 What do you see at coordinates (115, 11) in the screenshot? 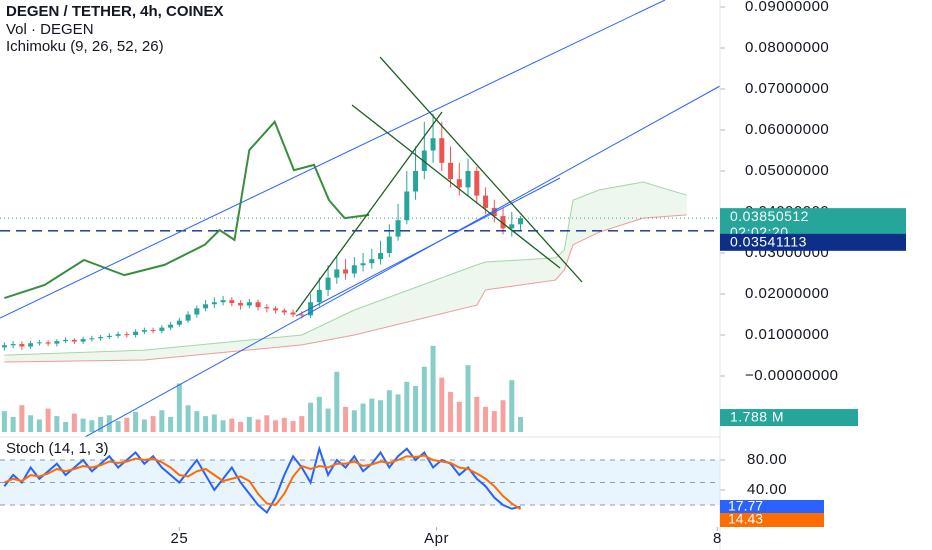
I see `chart-title: DEGEN / TETHER, 4h, COINEX` at bounding box center [115, 11].